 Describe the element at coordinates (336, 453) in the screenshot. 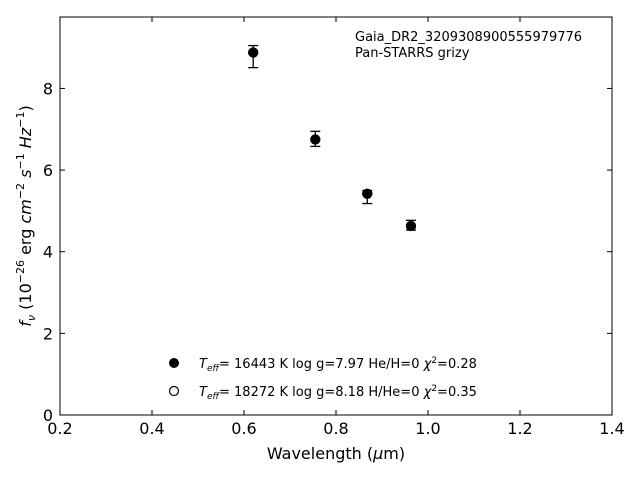

I see `x-axis-label: Wavelength (μm)` at that location.